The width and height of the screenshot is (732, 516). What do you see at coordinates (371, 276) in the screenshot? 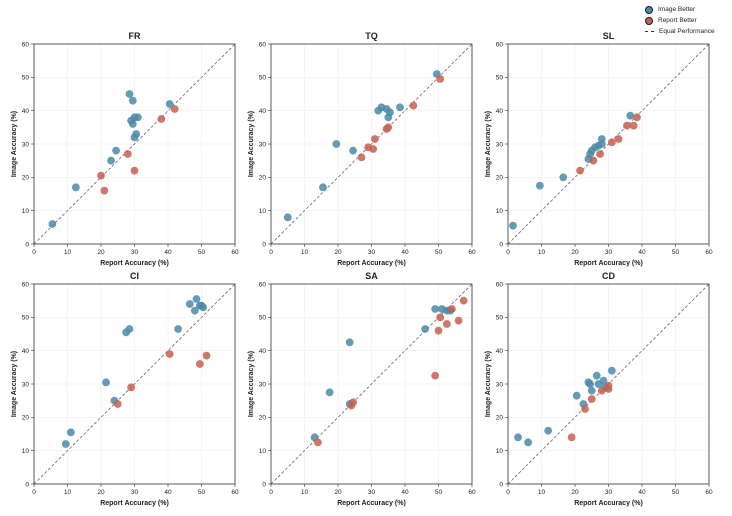
I see `chart-title-sa: SA` at bounding box center [371, 276].